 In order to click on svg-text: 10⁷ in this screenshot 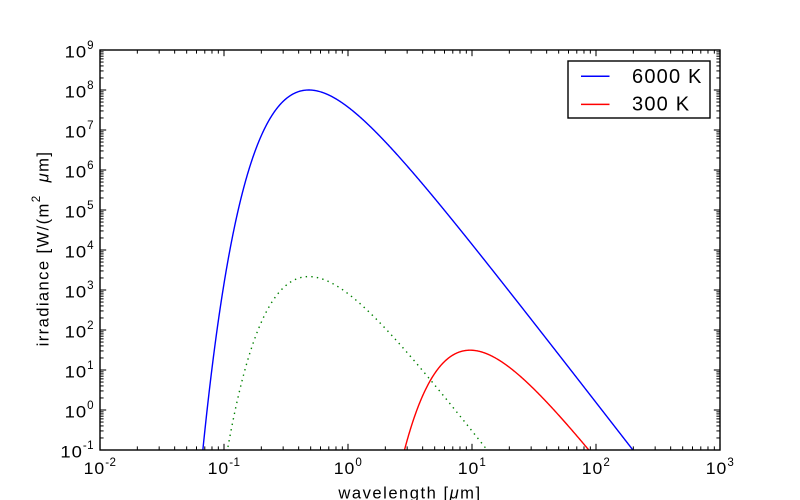, I will do `click(79, 130)`.